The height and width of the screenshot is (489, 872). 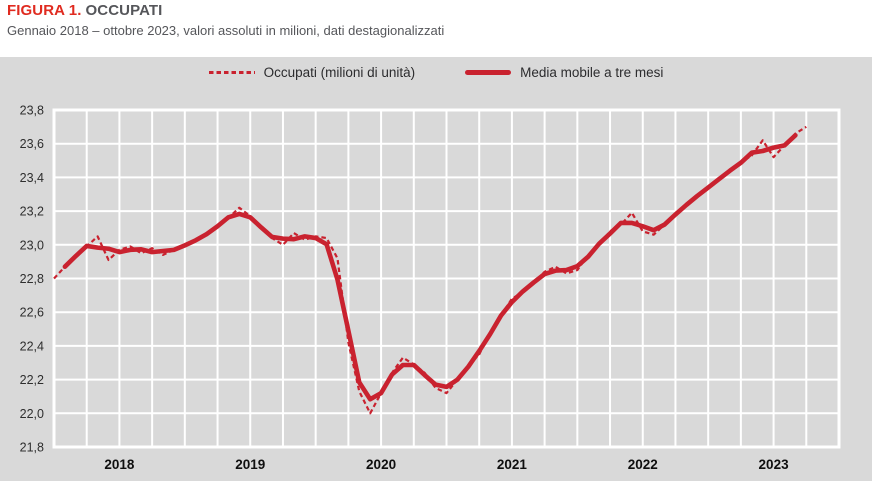 I want to click on y-axis-tick-label: 23,6, so click(x=32, y=144).